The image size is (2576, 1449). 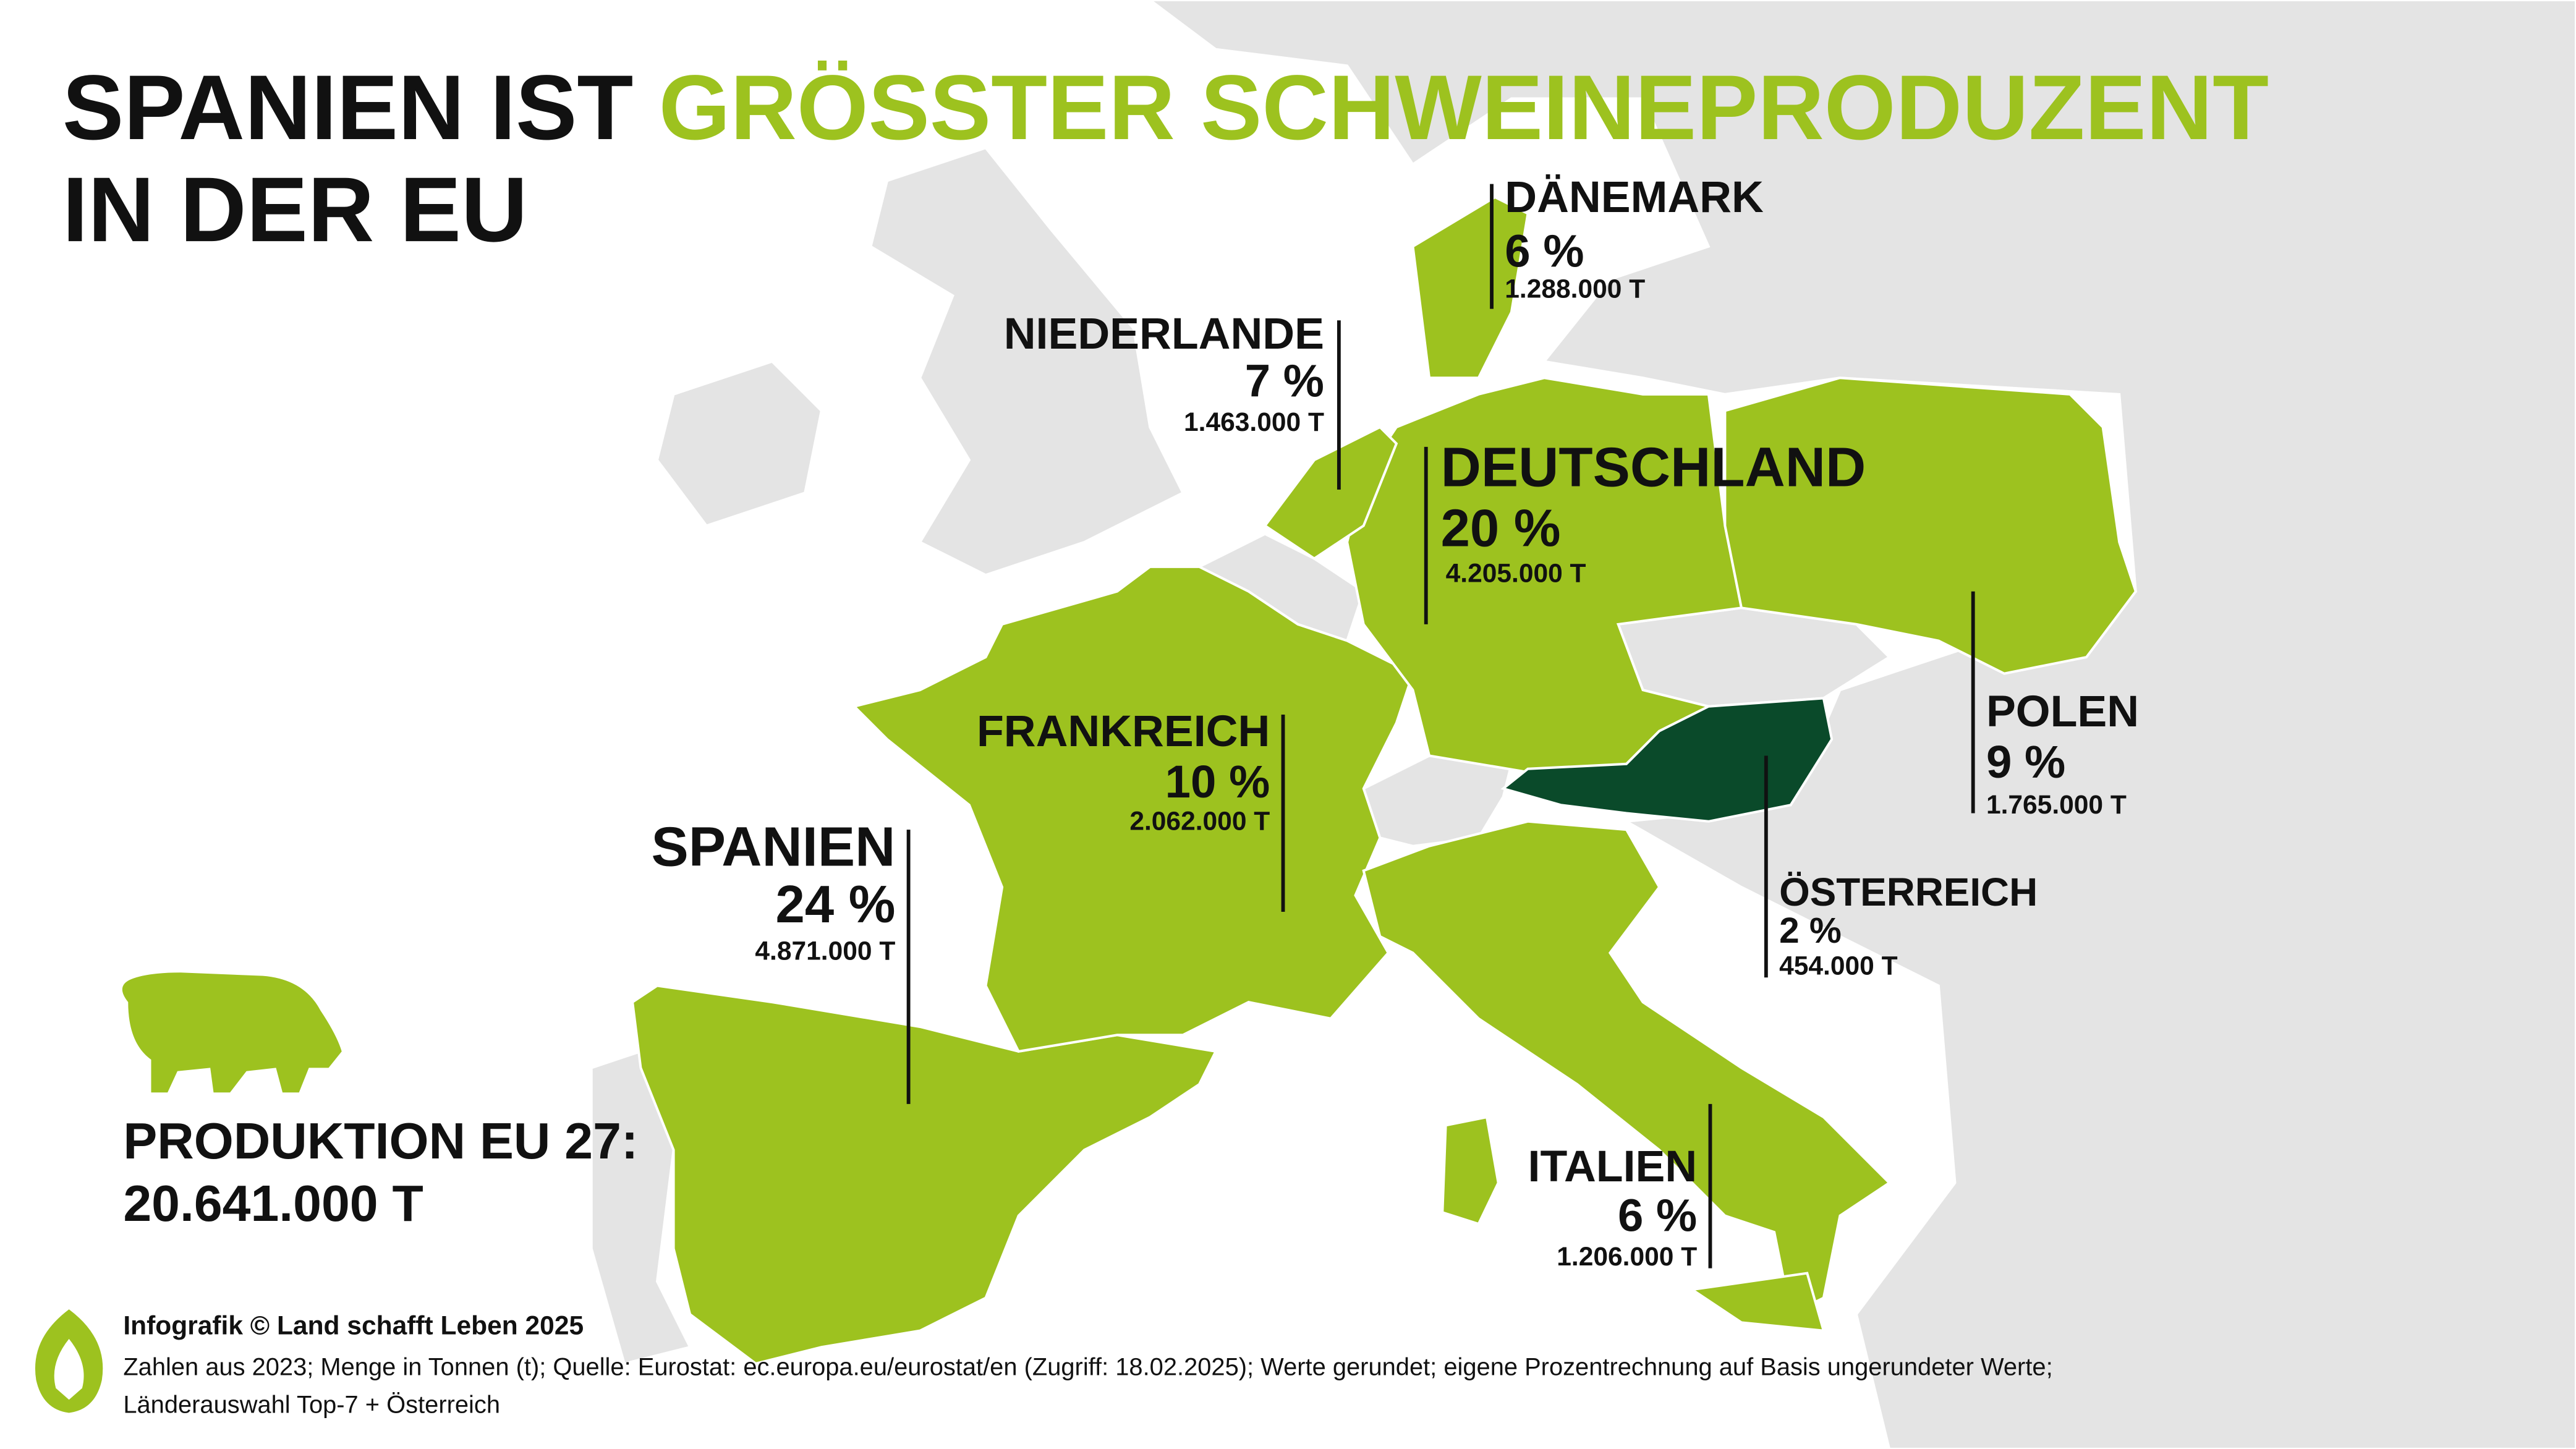 I want to click on country-name: NIEDERLANDE, so click(x=1164, y=334).